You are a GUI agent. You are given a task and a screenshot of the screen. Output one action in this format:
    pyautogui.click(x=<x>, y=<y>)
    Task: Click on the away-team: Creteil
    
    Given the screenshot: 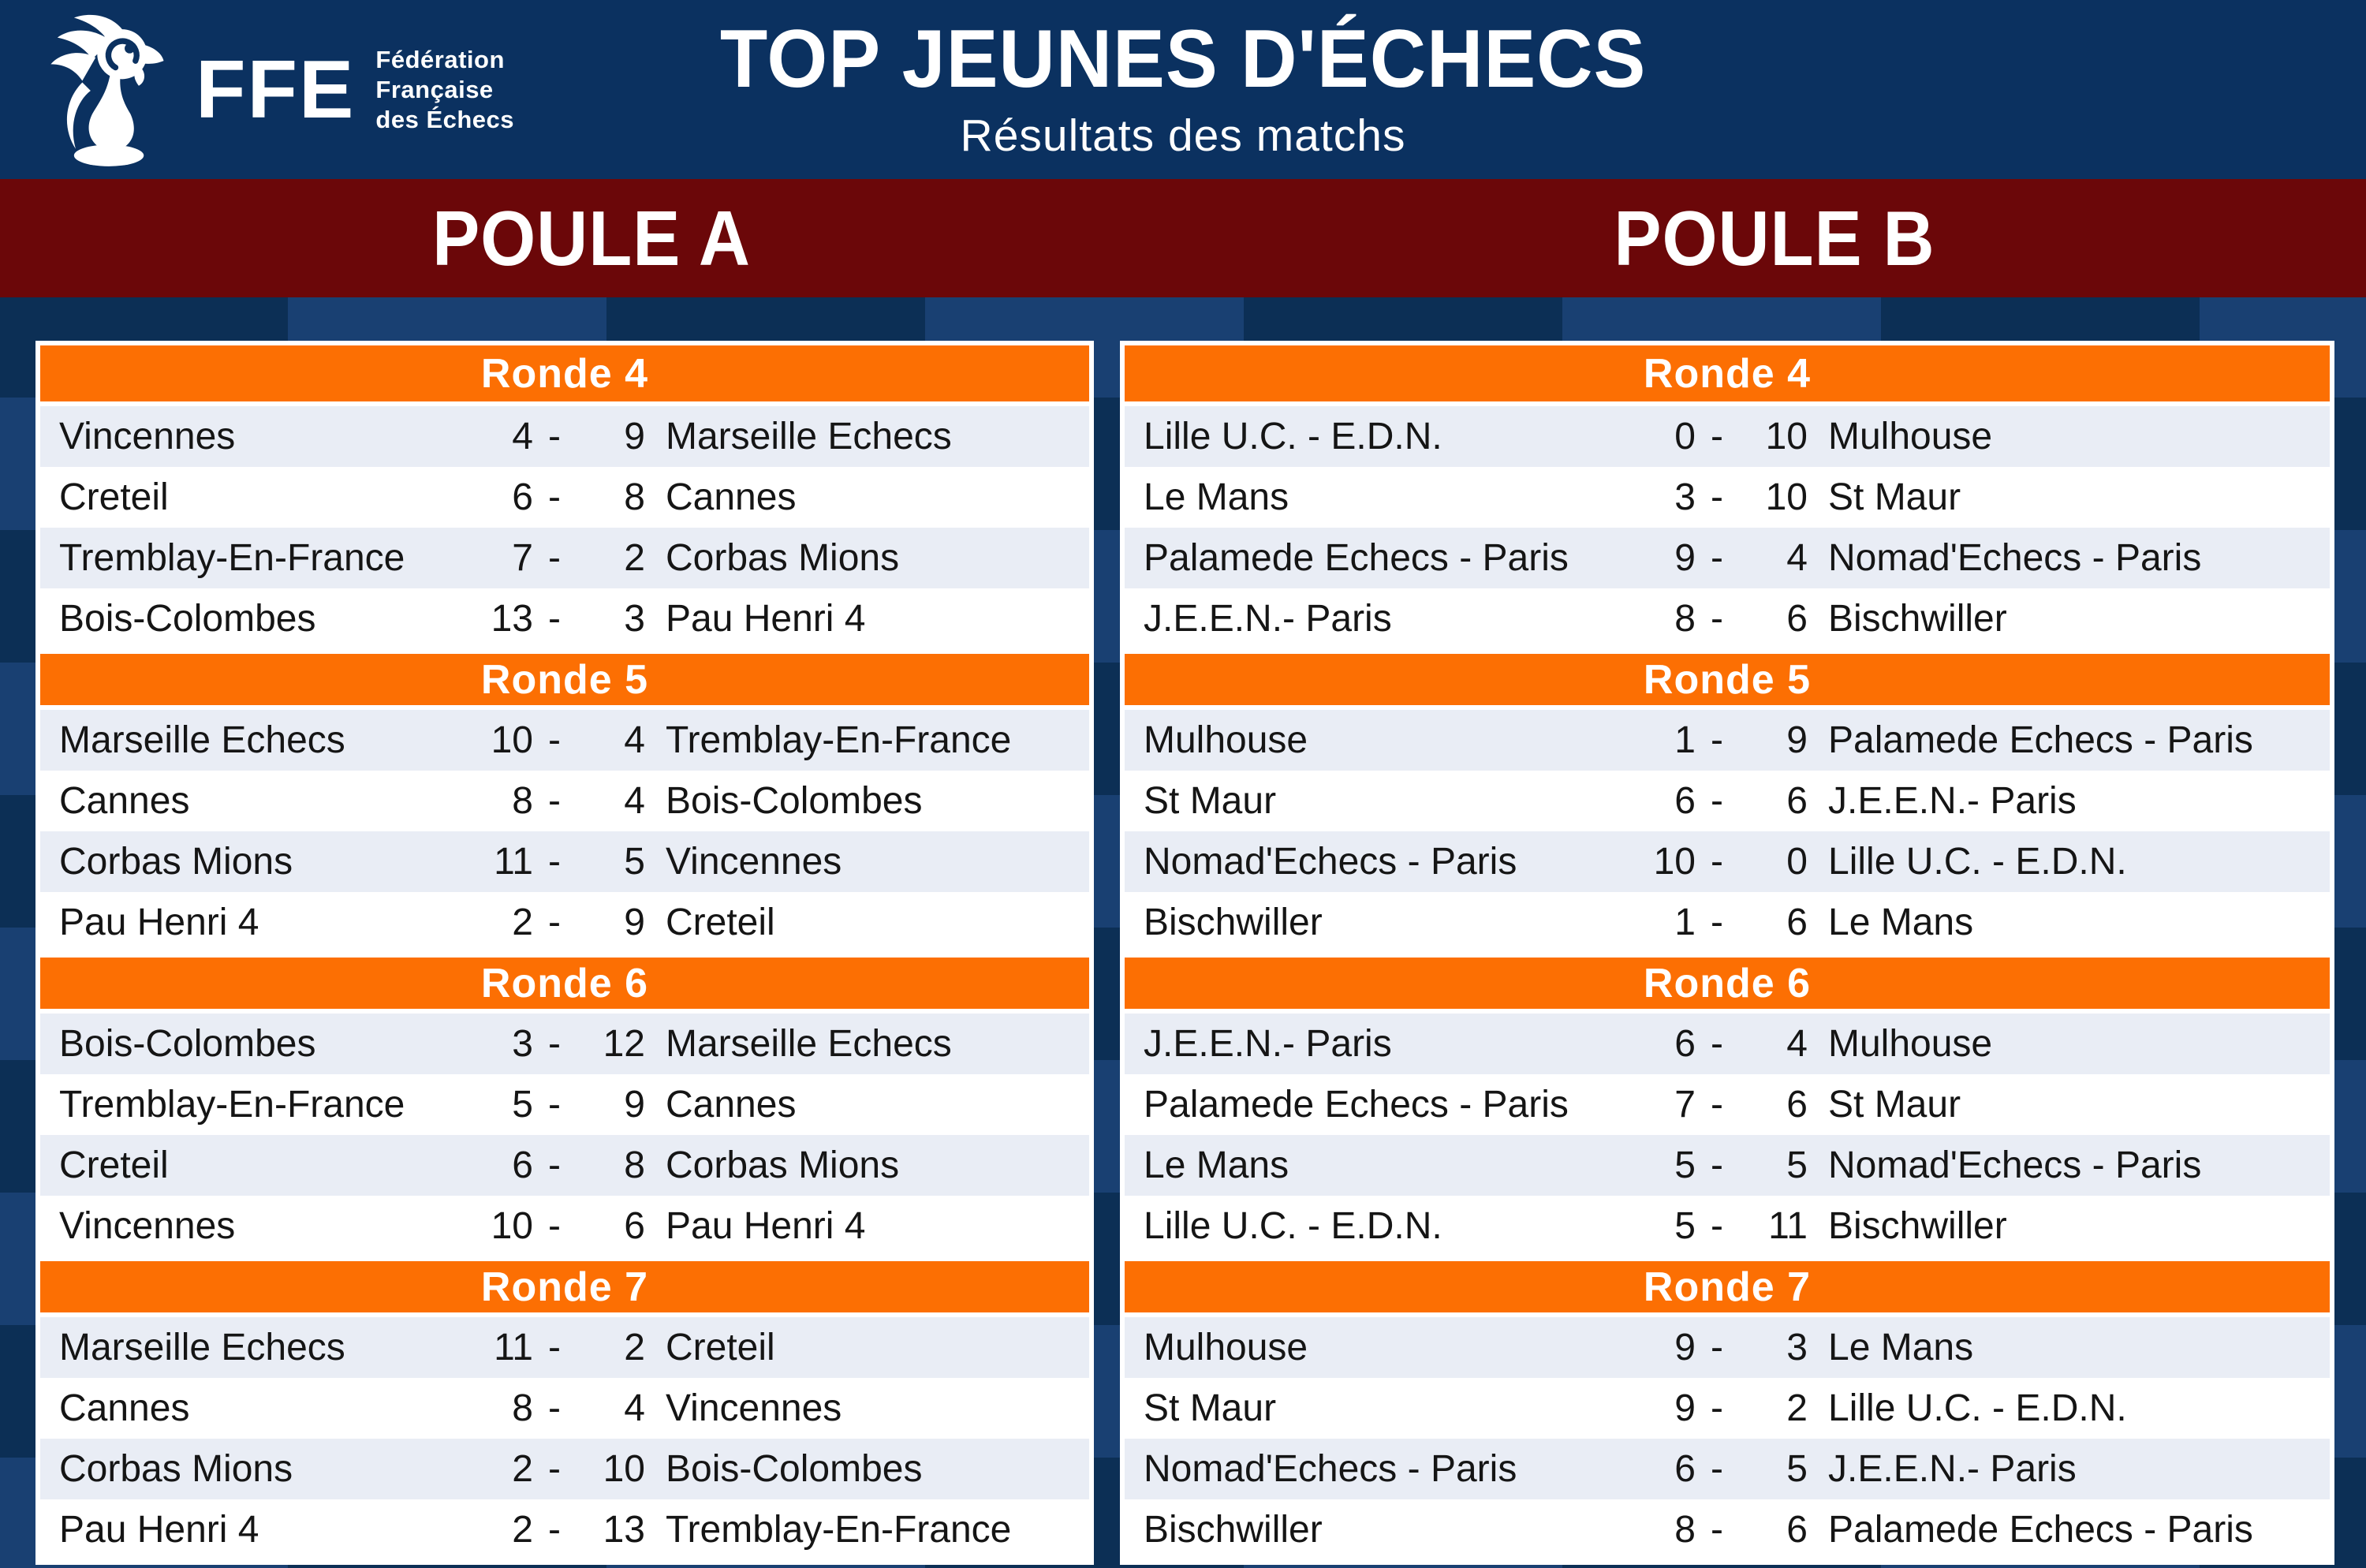 What is the action you would take?
    pyautogui.click(x=720, y=1347)
    